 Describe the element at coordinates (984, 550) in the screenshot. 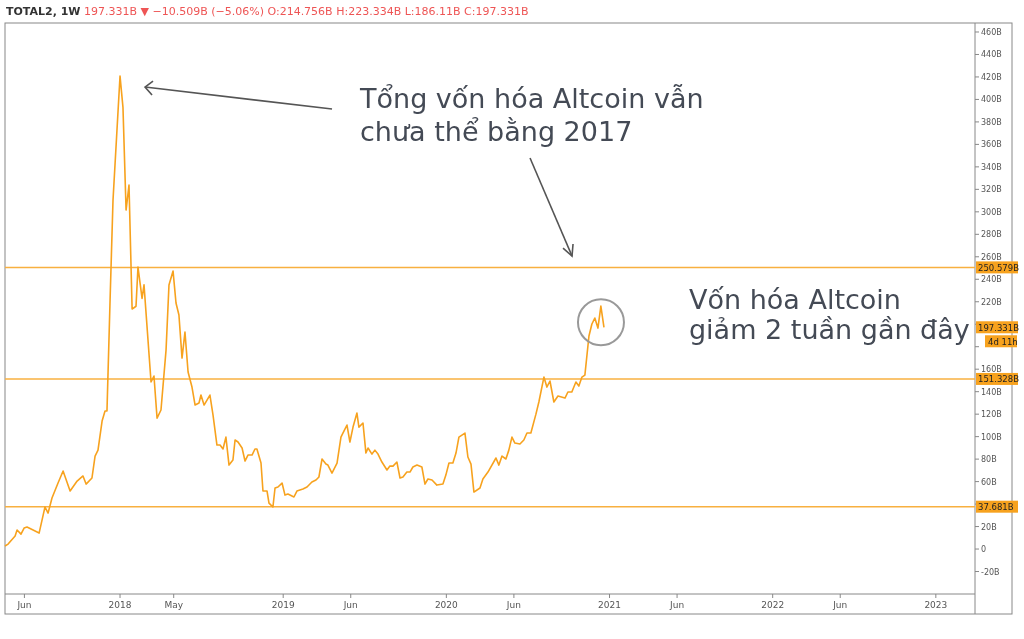

I see `y-tick-label: 0` at that location.